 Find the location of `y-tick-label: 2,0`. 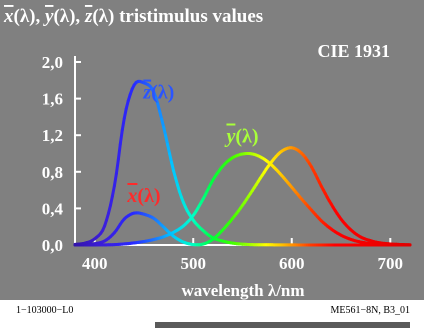

y-tick-label: 2,0 is located at coordinates (52, 62).